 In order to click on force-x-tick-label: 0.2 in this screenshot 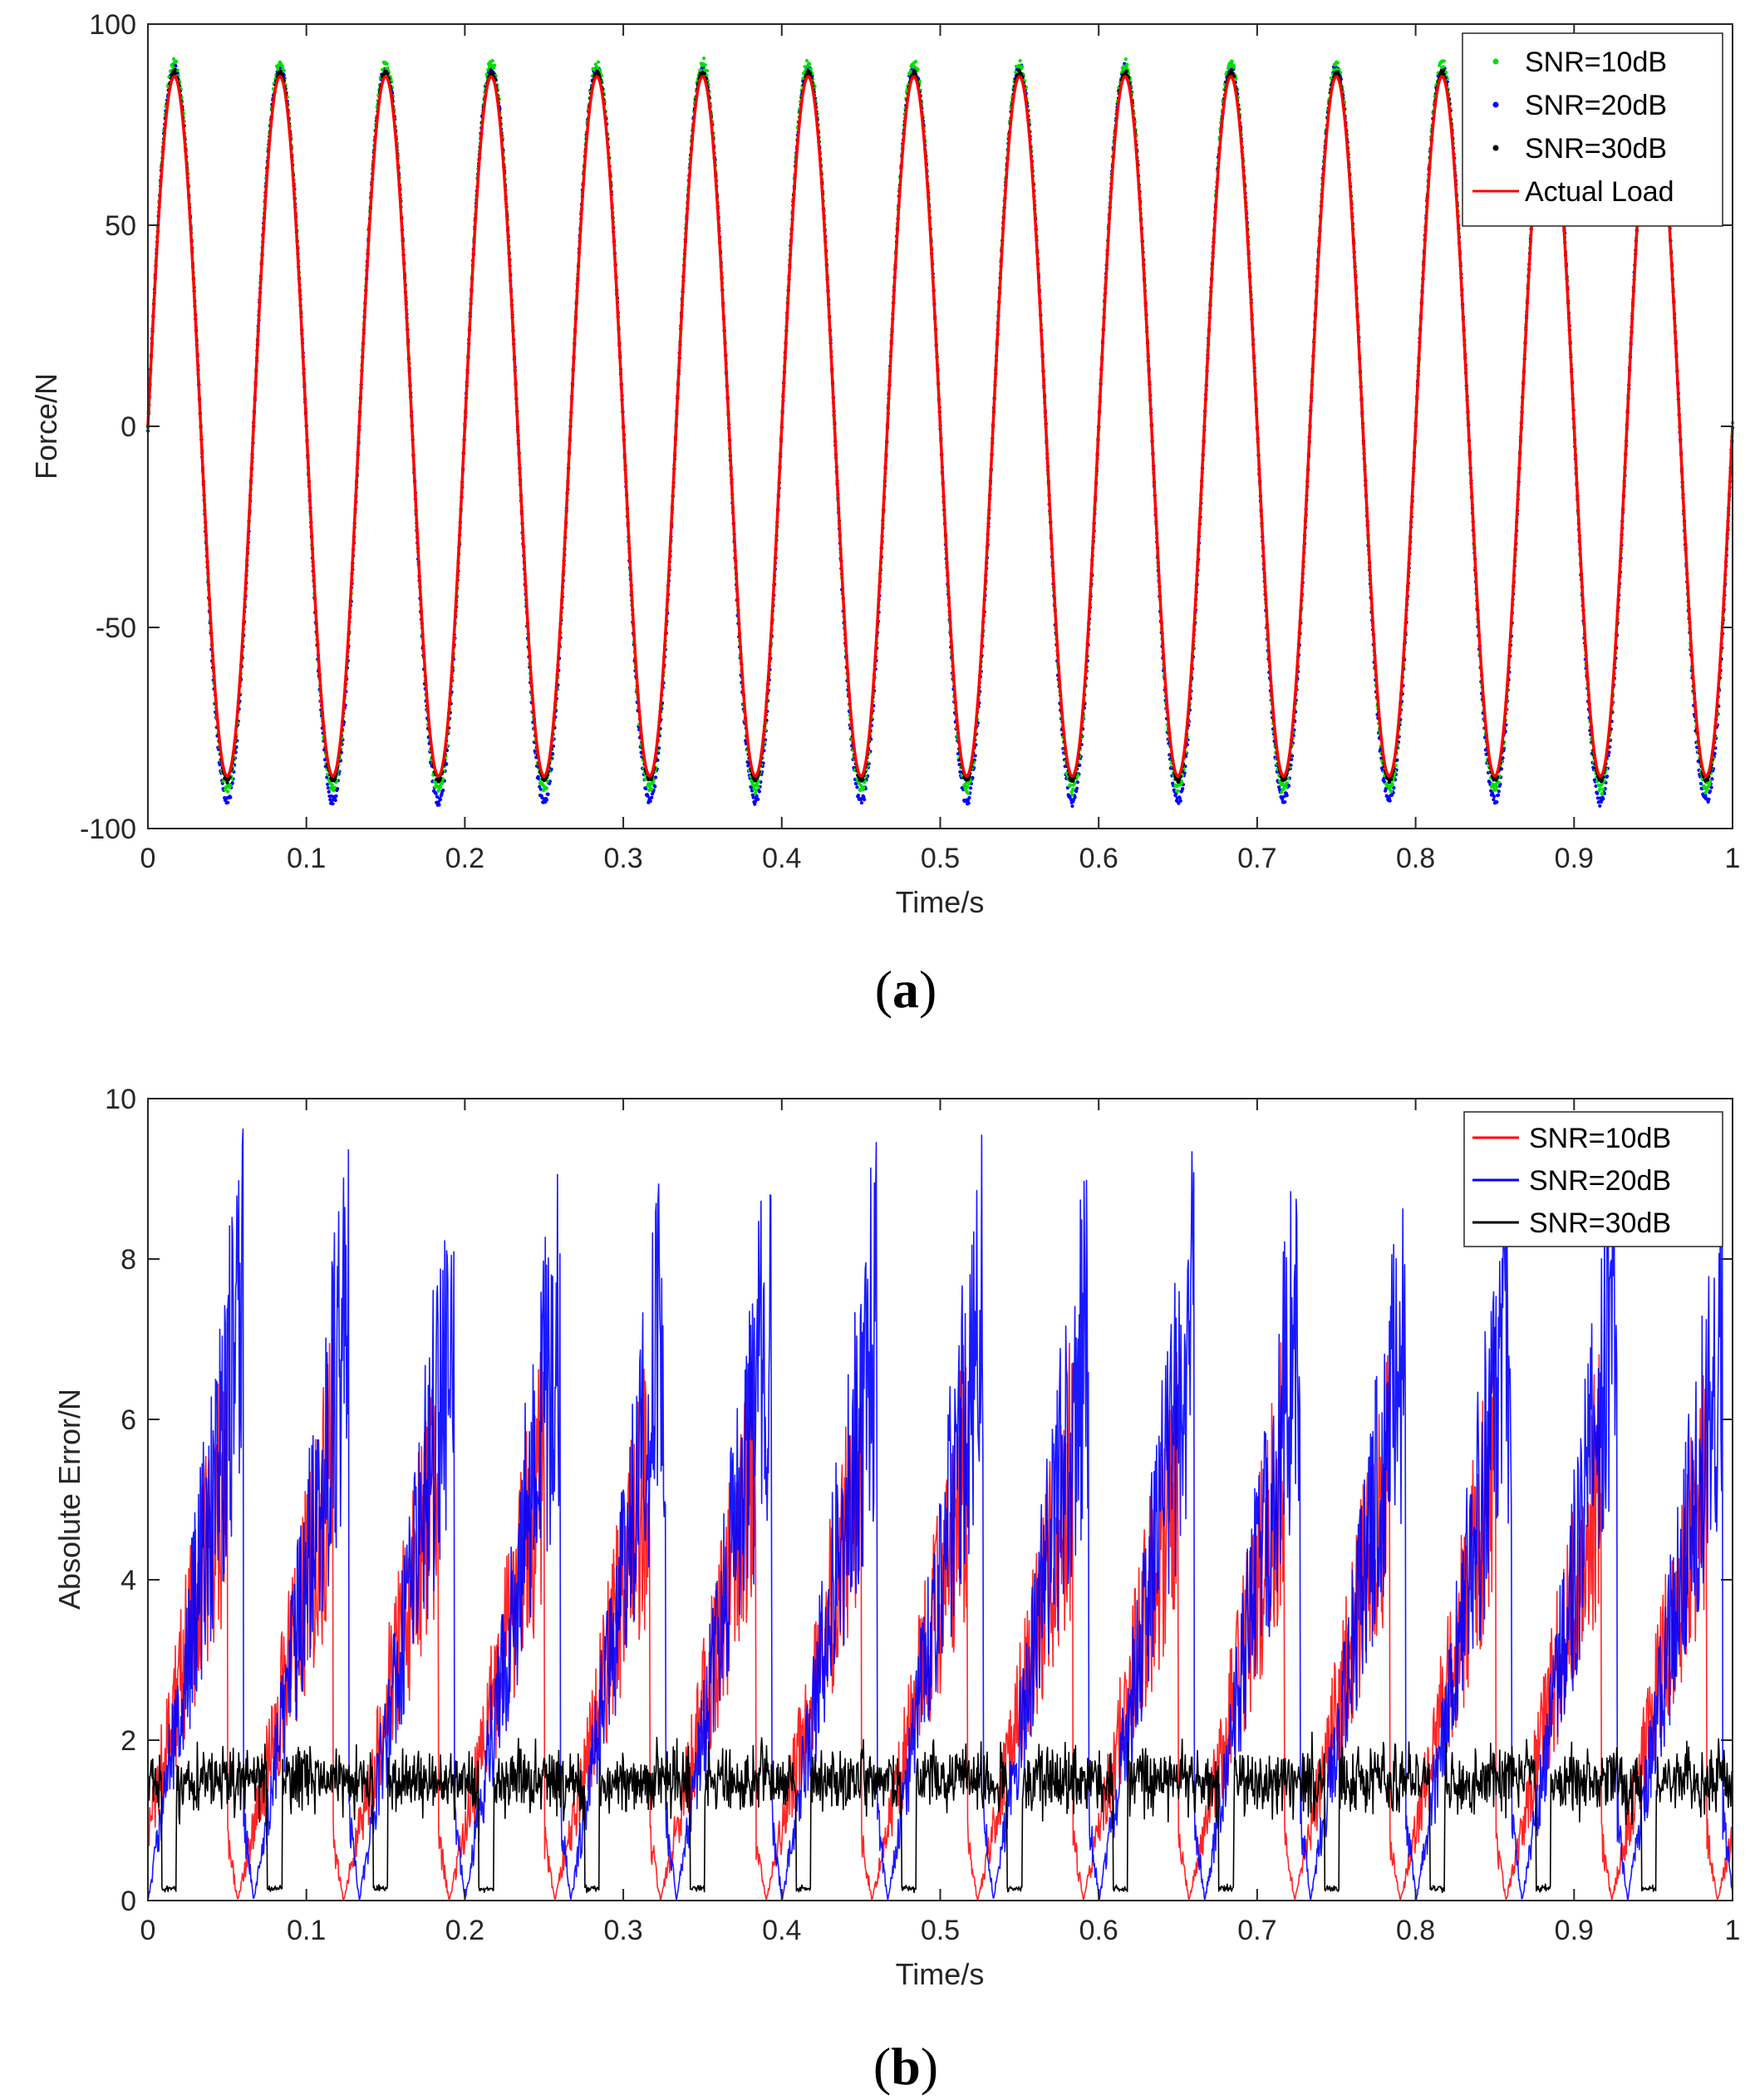, I will do `click(465, 858)`.